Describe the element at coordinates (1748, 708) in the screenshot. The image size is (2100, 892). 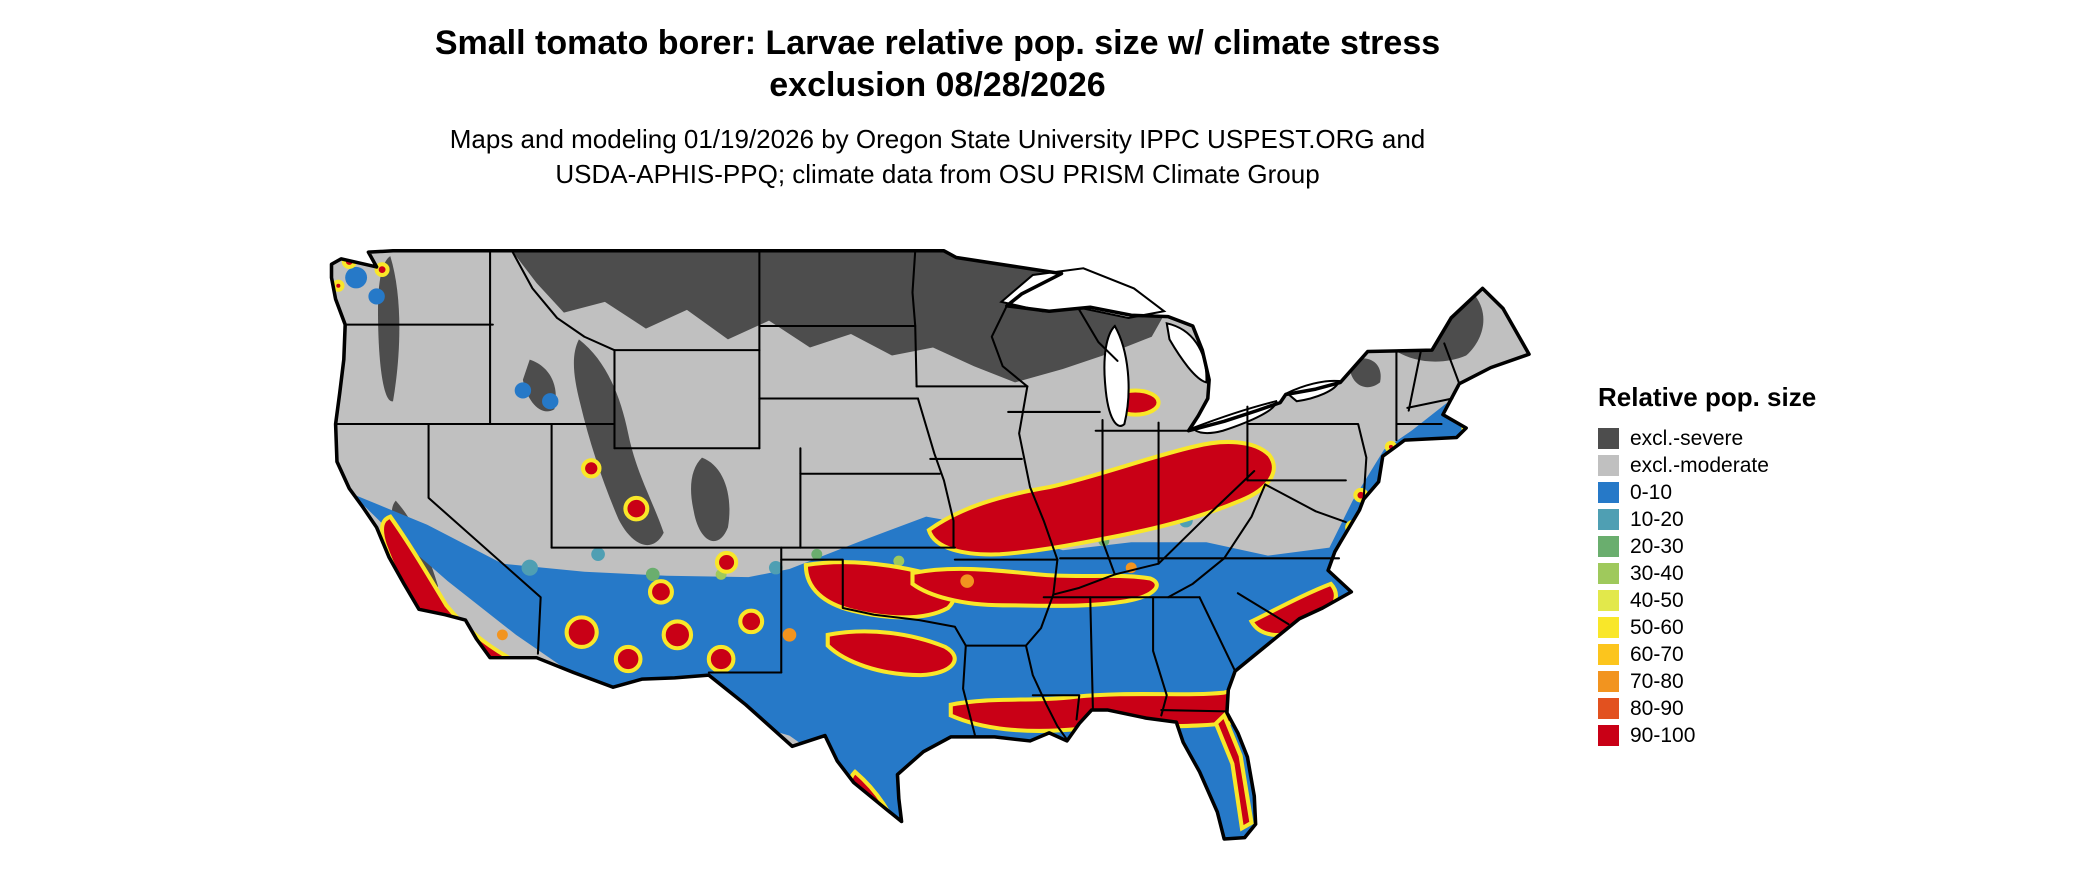
I see `legend-item: 80-90` at that location.